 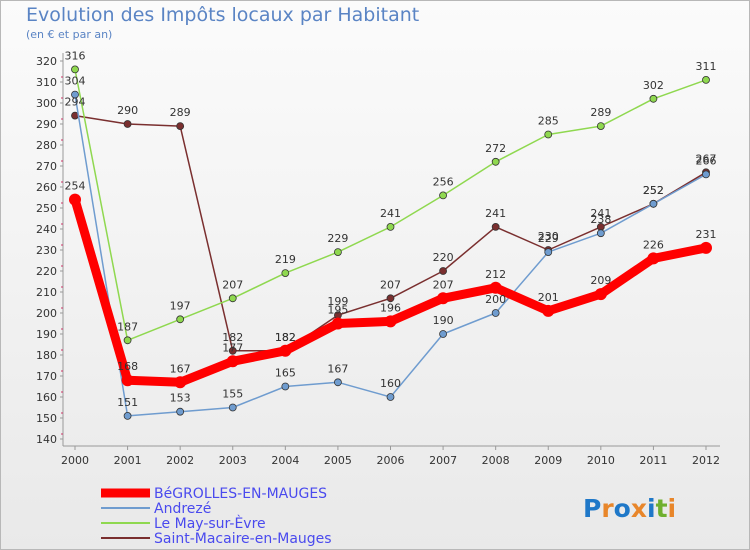 What do you see at coordinates (607, 508) in the screenshot?
I see `logo-letter: r` at bounding box center [607, 508].